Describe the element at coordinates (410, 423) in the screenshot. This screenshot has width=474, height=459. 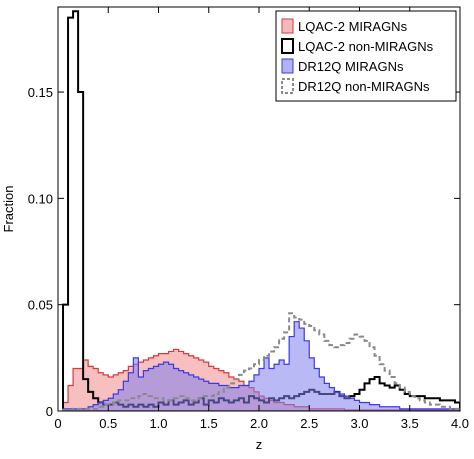
I see `x-tick-label: 3.5` at that location.